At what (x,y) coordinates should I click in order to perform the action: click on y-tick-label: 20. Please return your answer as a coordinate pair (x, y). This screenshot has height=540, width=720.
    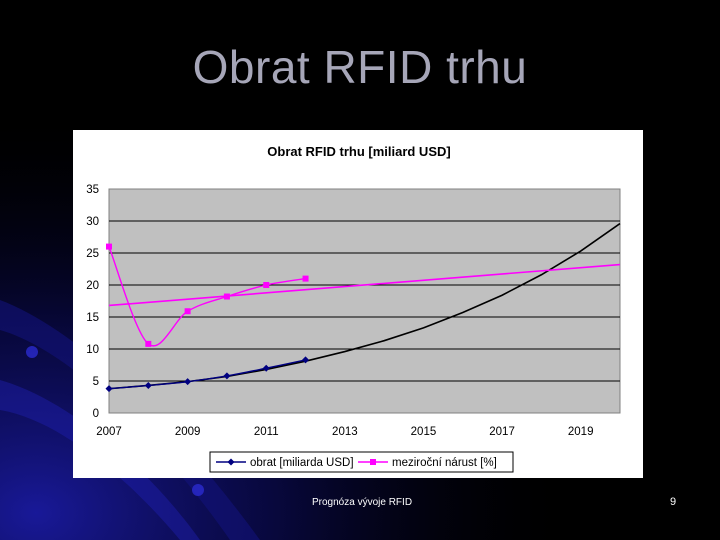
    Looking at the image, I should click on (92, 286).